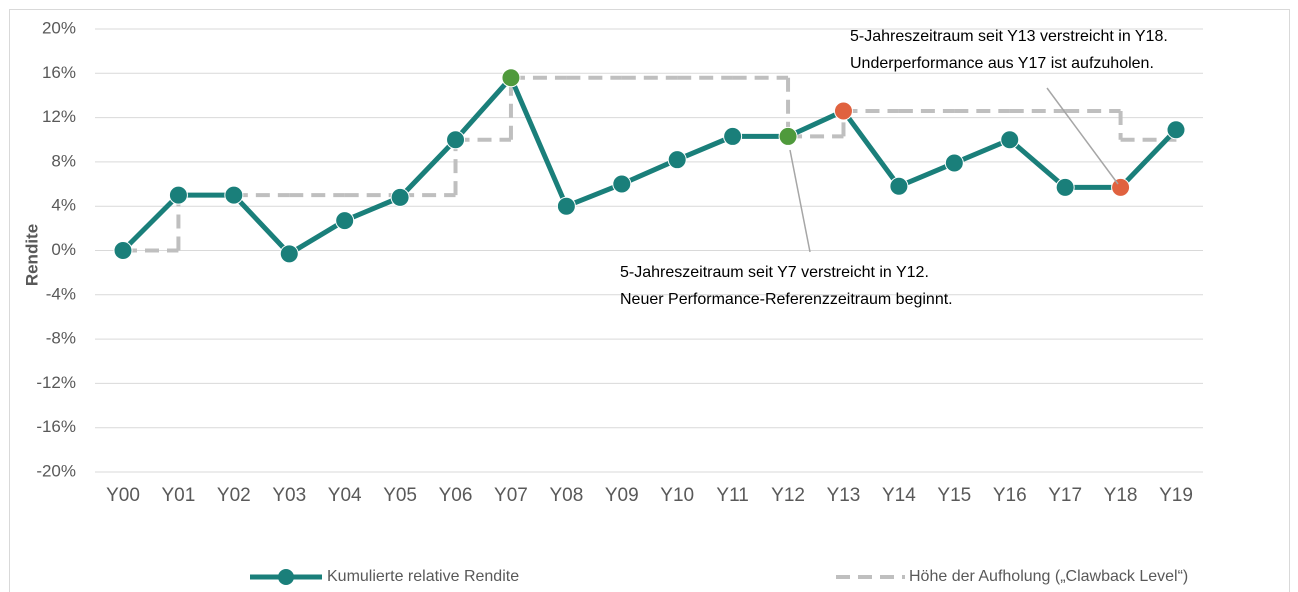  I want to click on x-tick-label: Y11, so click(732, 495).